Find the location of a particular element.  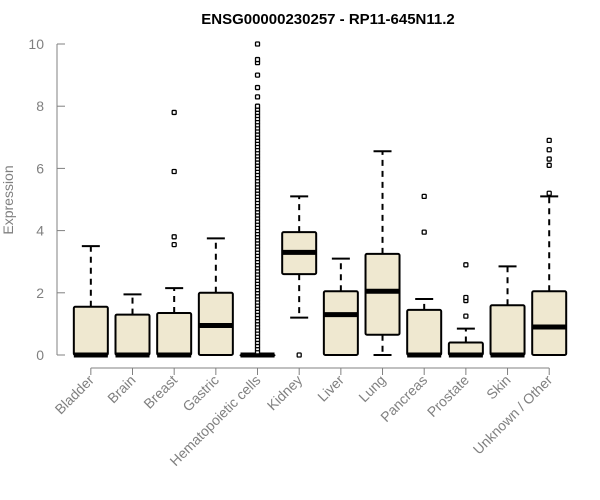

y-tick-label: 4 is located at coordinates (40, 231).